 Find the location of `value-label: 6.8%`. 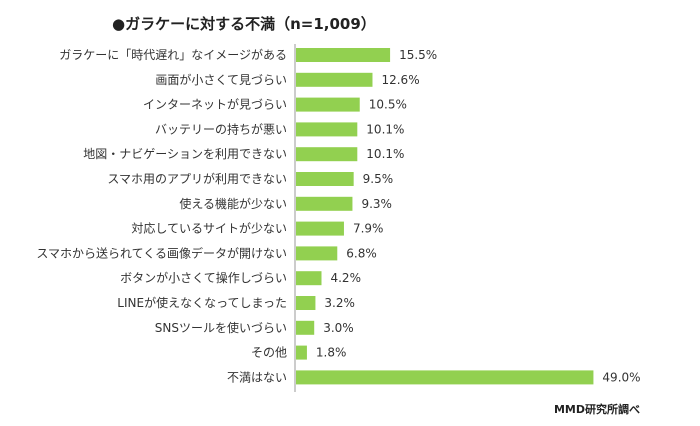

value-label: 6.8% is located at coordinates (361, 253).